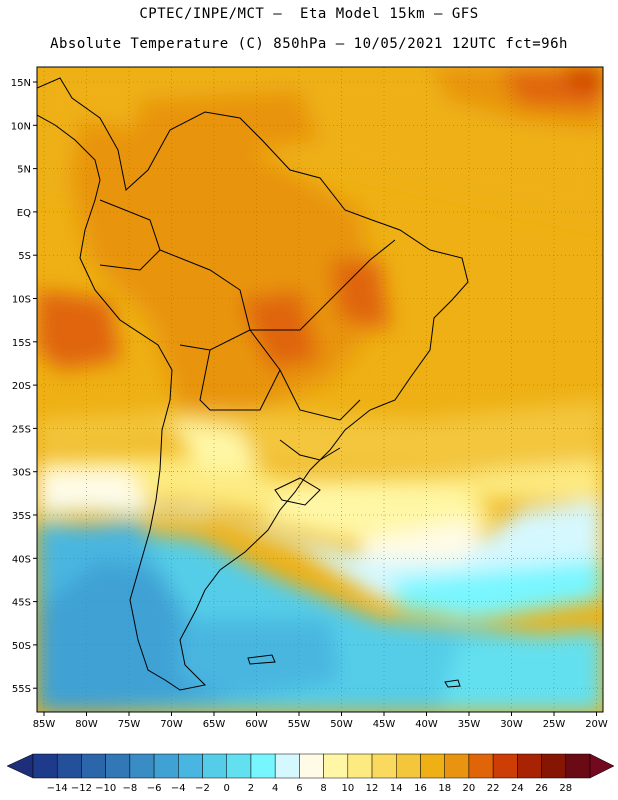 This screenshot has height=800, width=618. I want to click on lon-tick-label: 20W, so click(596, 724).